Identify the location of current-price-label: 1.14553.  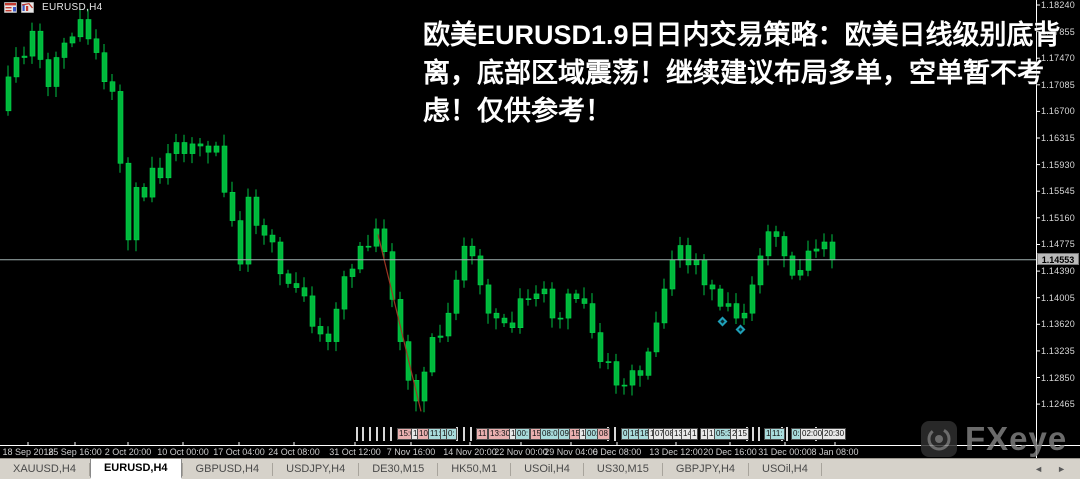
(1058, 259).